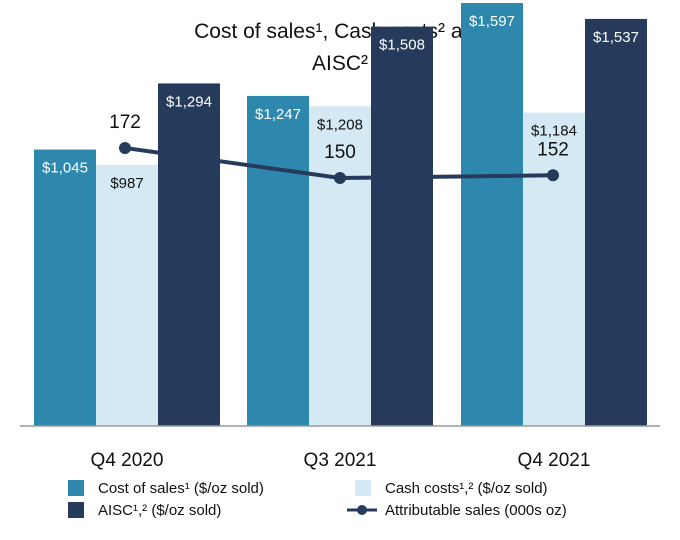  Describe the element at coordinates (554, 131) in the screenshot. I see `bar-value-label: $1,184` at that location.